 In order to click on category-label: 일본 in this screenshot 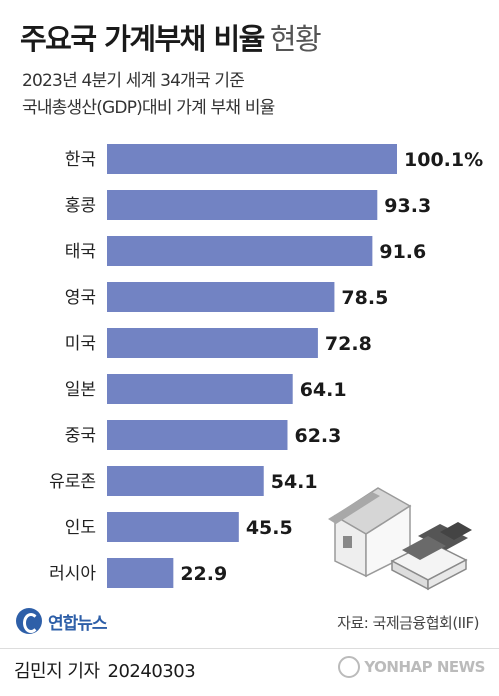, I will do `click(80, 390)`.